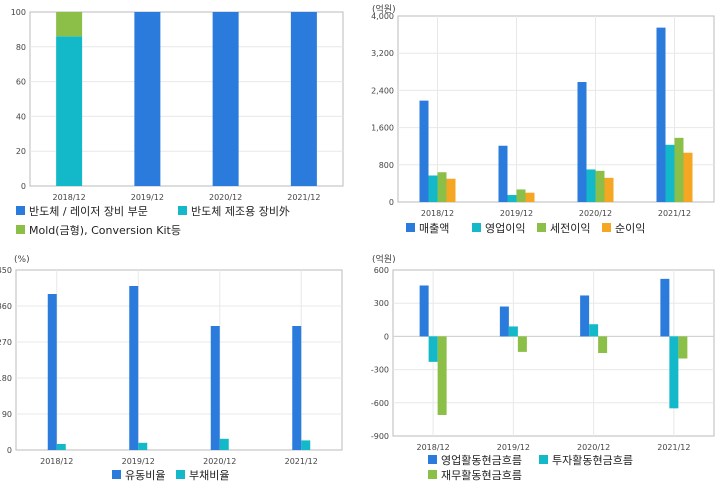  I want to click on y-tick-label: 20, so click(21, 151).